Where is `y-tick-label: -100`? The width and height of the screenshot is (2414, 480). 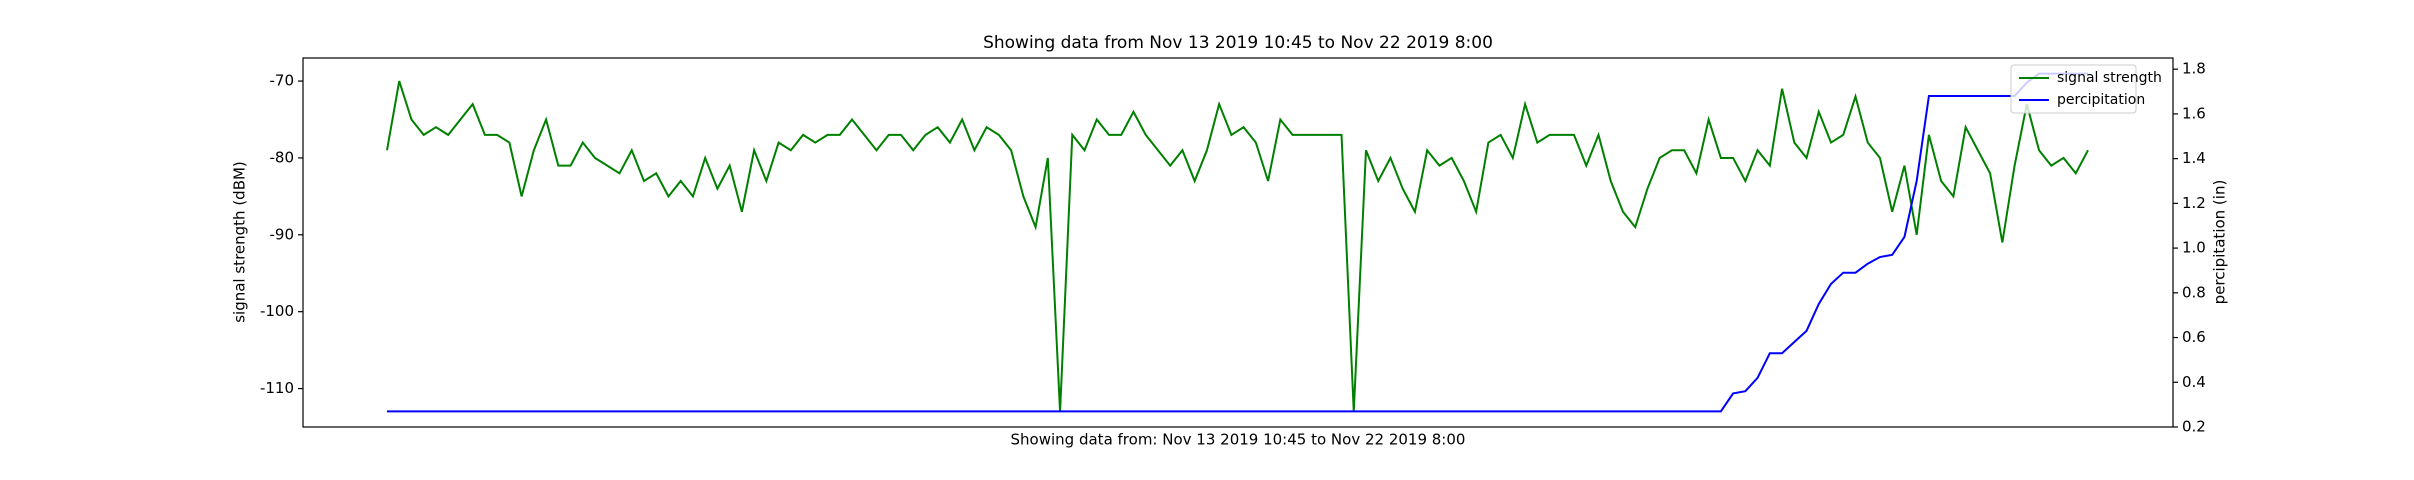
y-tick-label: -100 is located at coordinates (277, 311).